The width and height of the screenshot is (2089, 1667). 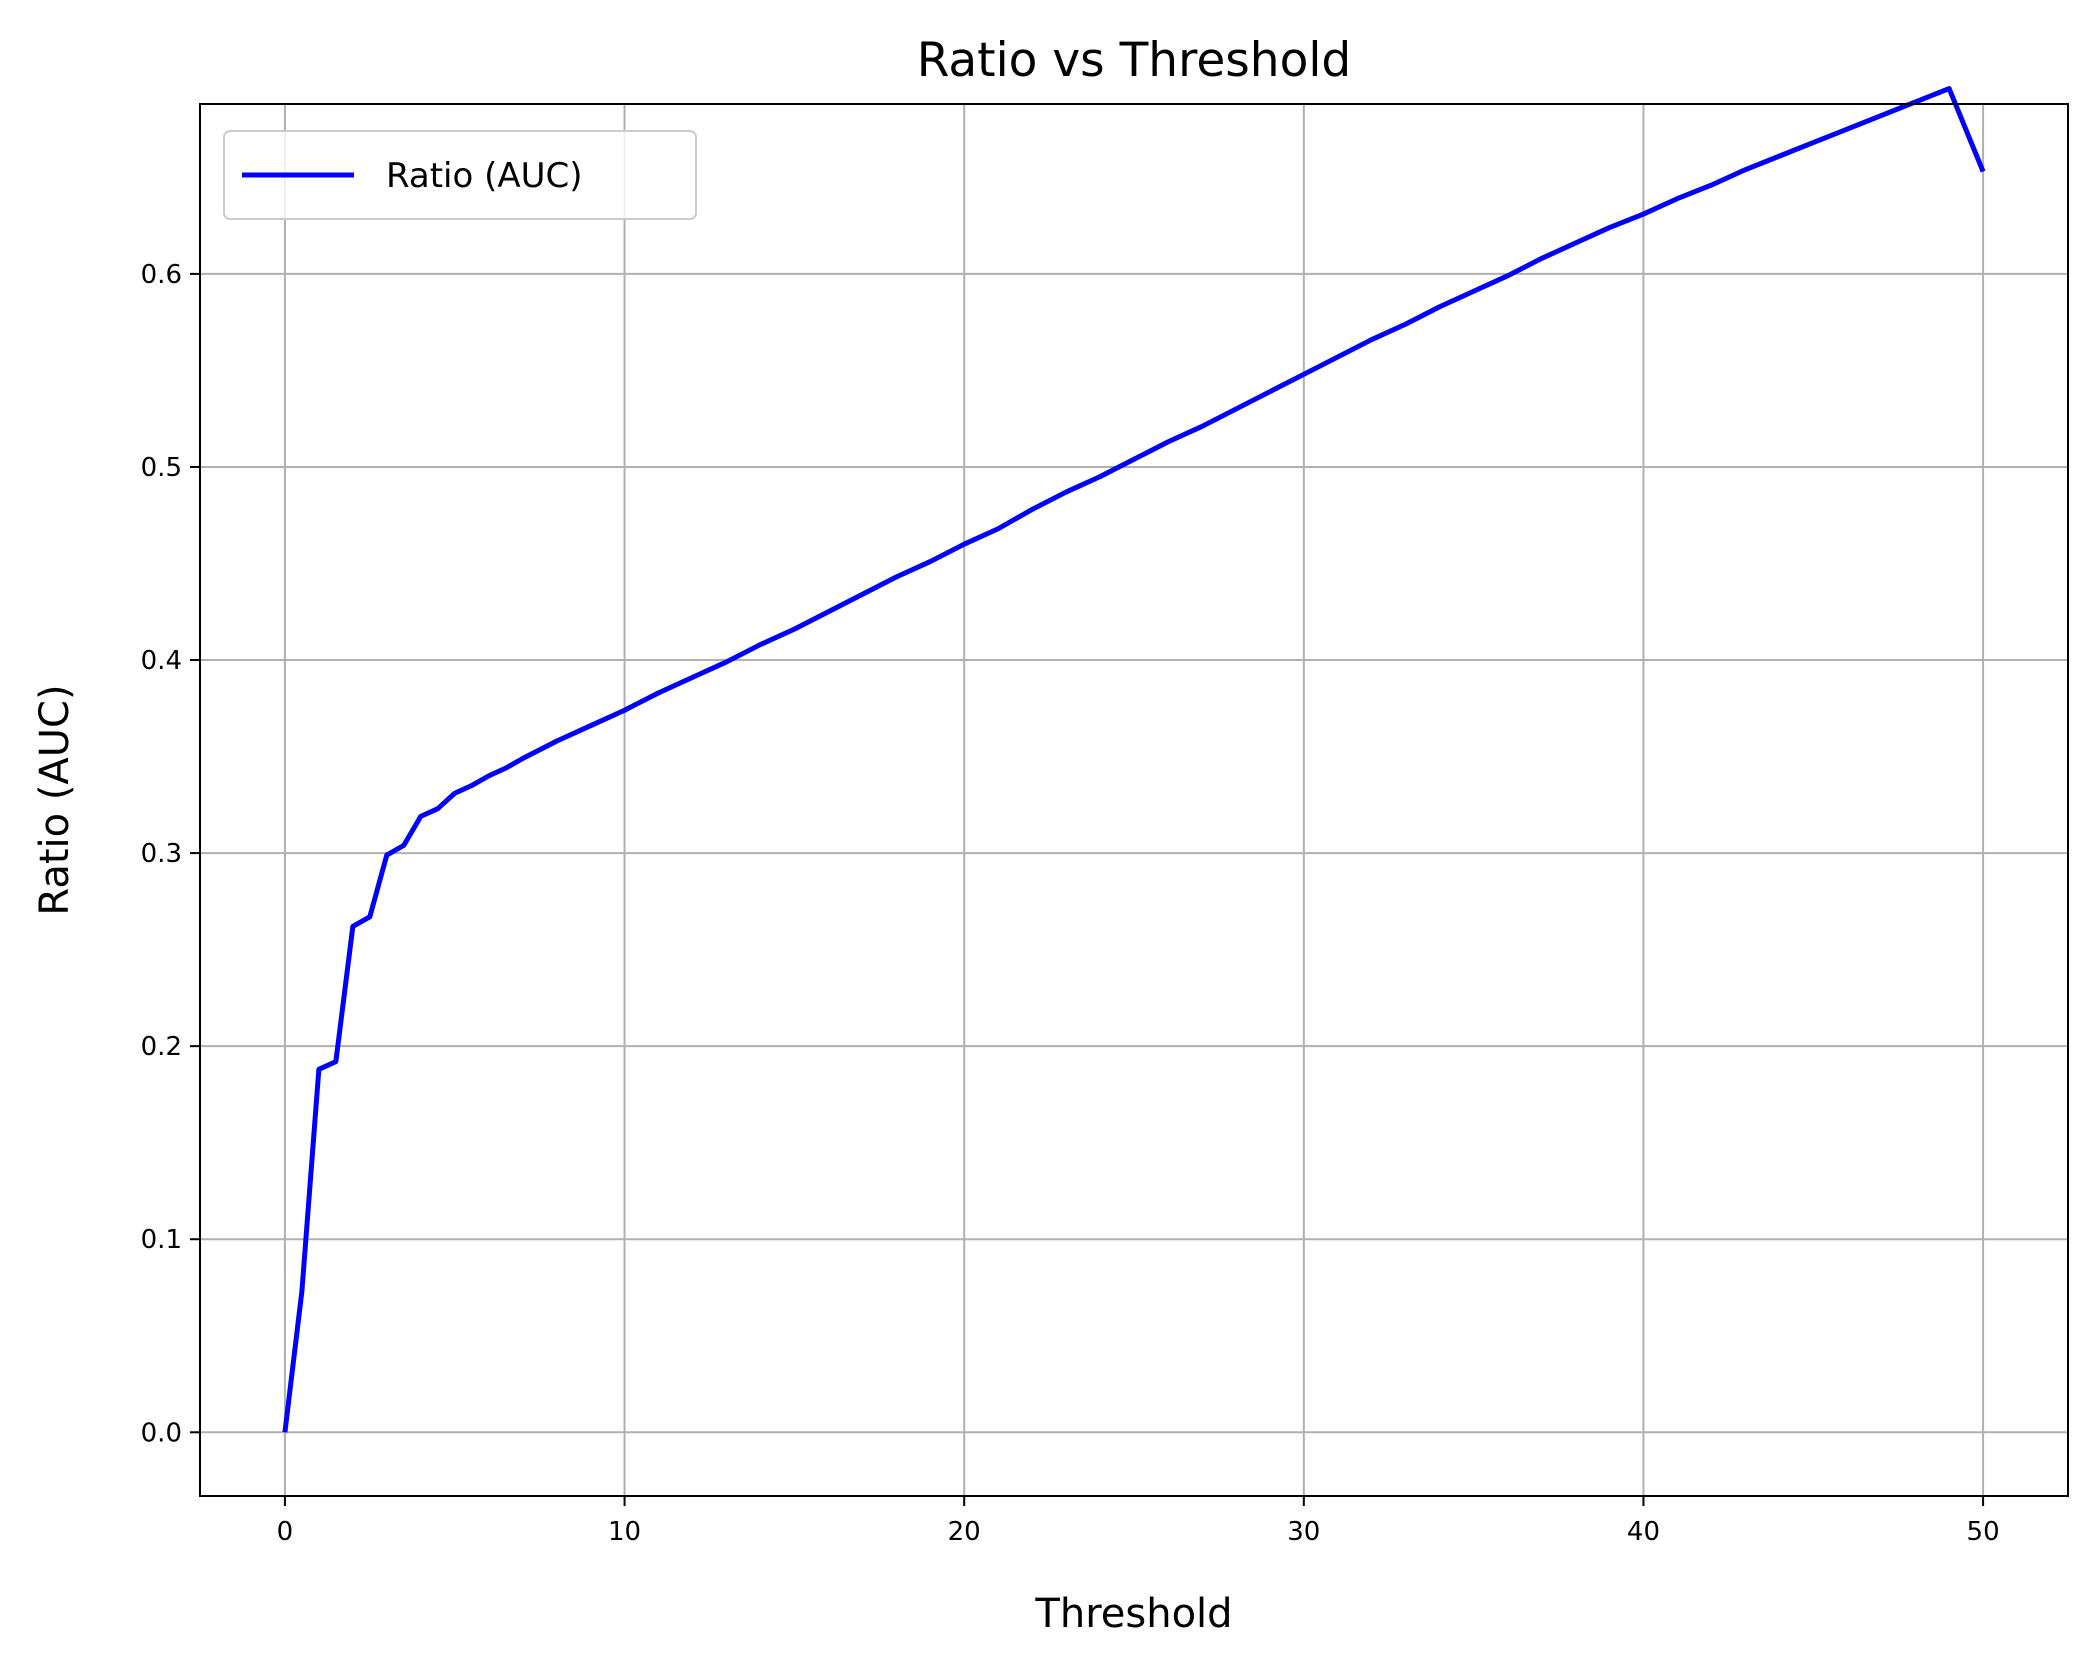 I want to click on y-tick-label: 0.5, so click(x=161, y=468).